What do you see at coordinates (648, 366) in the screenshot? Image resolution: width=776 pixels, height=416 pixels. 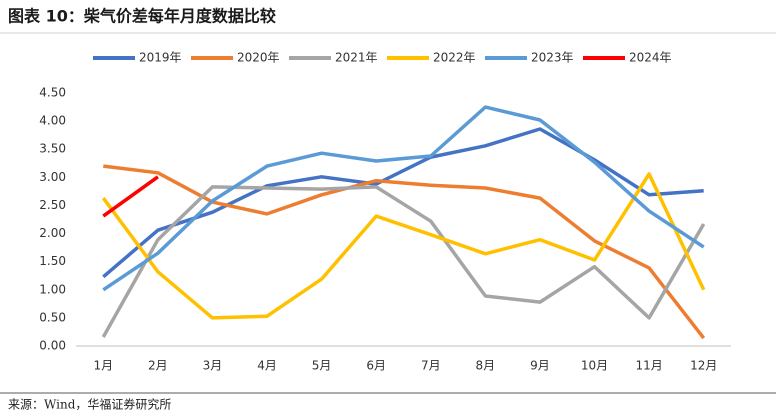 I see `x-tick-label: 11月` at bounding box center [648, 366].